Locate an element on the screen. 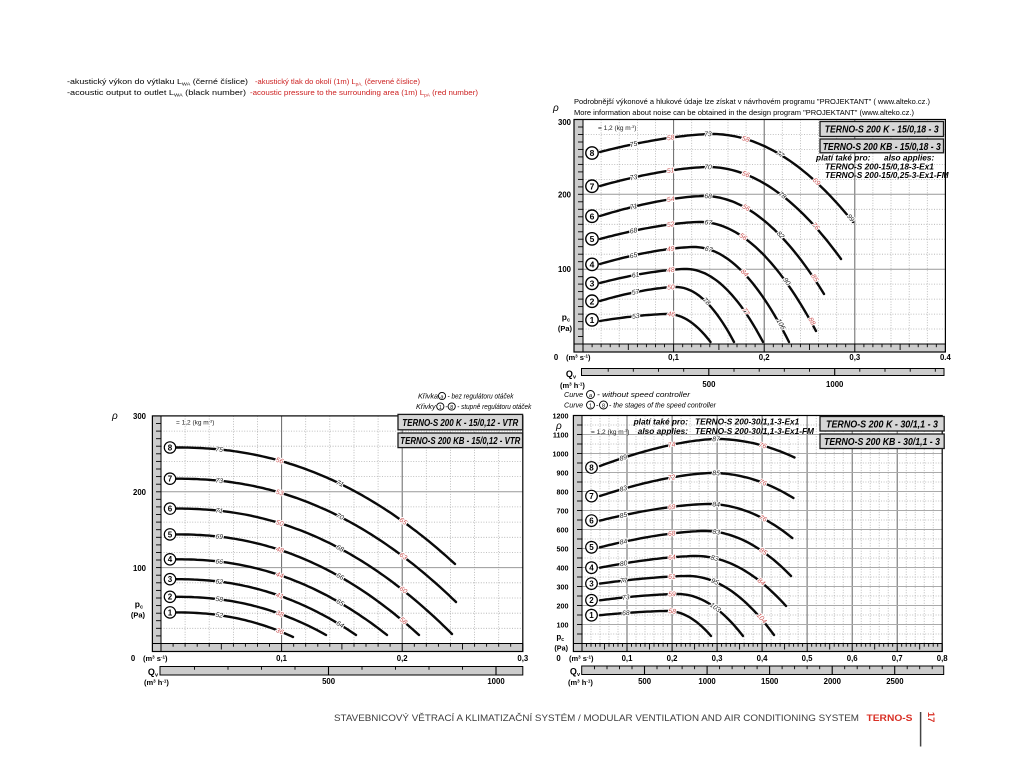 This screenshot has width=1024, height=768. svg-text: 2000 is located at coordinates (833, 681).